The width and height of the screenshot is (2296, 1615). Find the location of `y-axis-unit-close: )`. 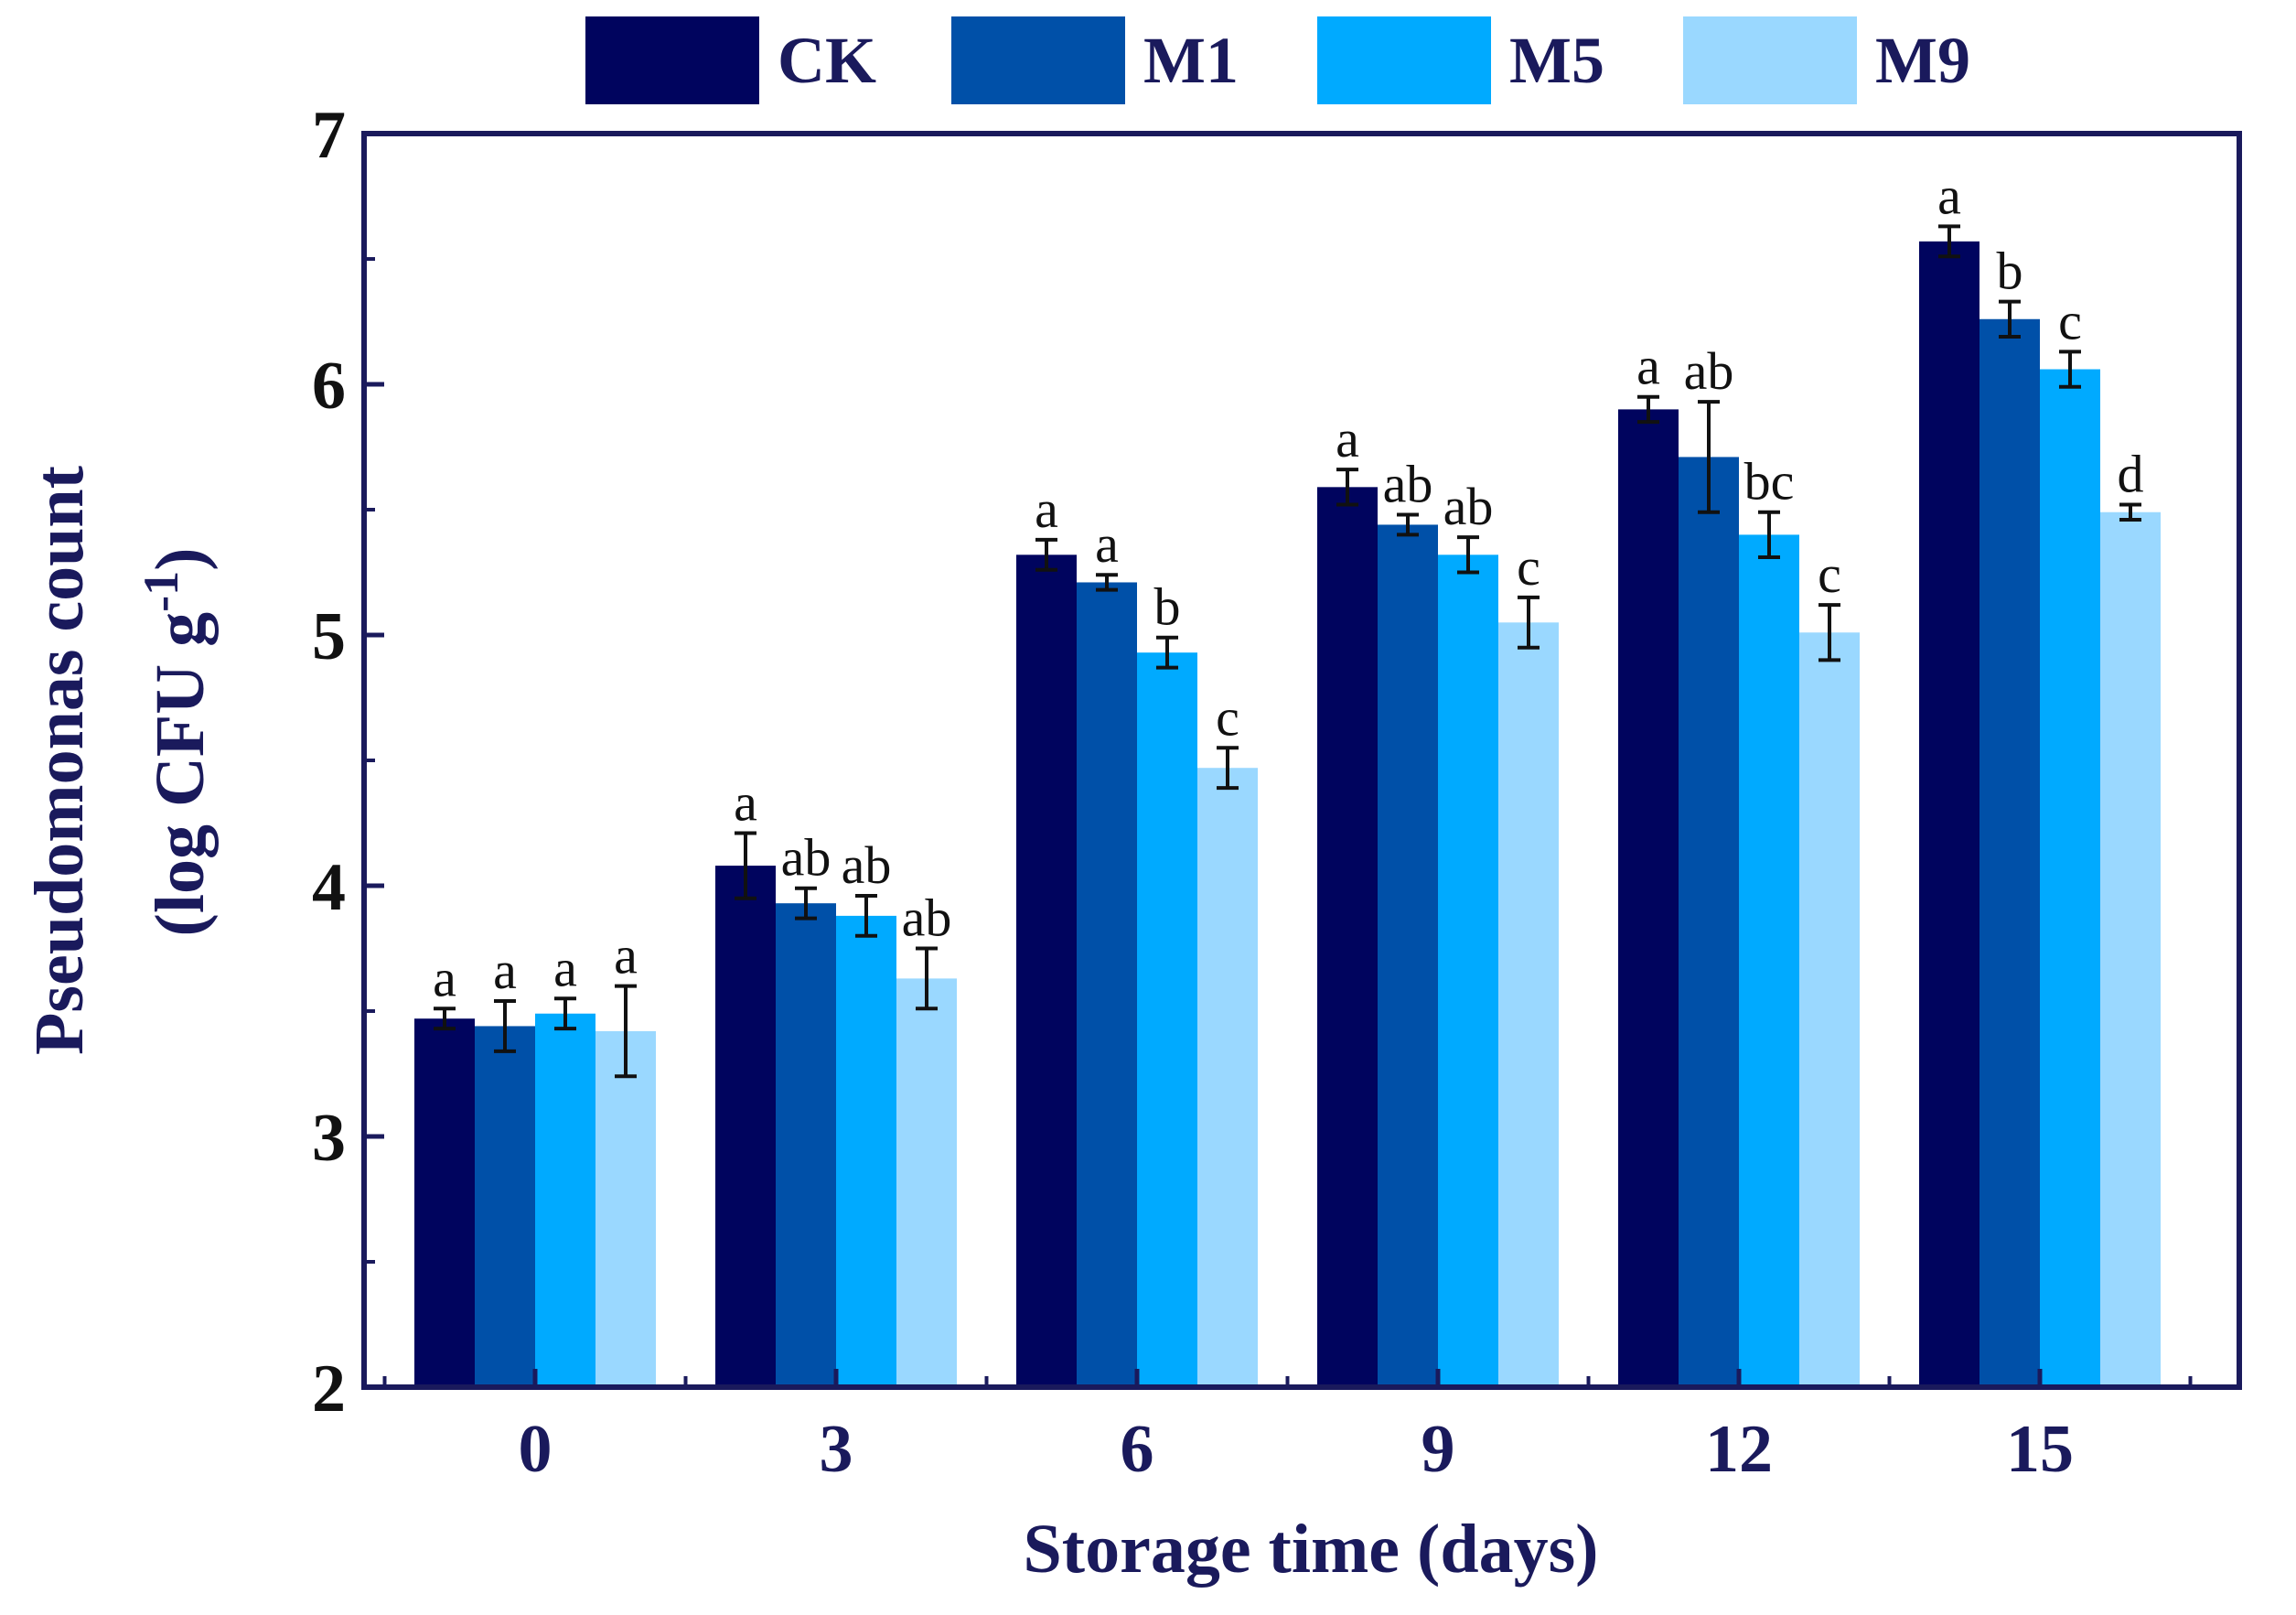

y-axis-unit-close: ) is located at coordinates (180, 559).